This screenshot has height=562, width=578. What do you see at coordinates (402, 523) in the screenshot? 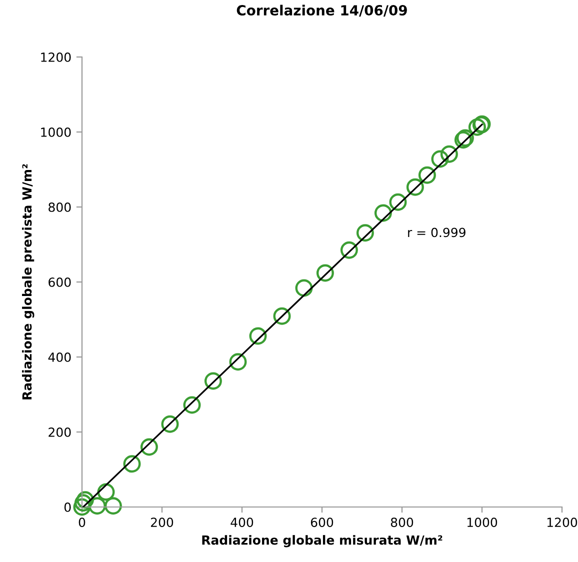
I see `x-tick-label: 800` at bounding box center [402, 523].